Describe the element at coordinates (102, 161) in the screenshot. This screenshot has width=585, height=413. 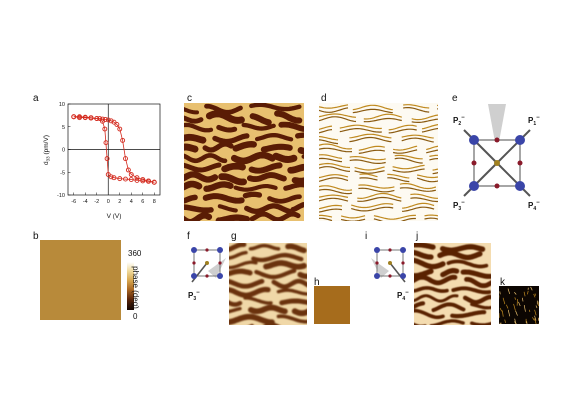
I see `hysteresis-chart: -6 -4 -2 0 2 4 6 8 -10 -5 0 5 10 V (V) d33 (pm/V)` at that location.